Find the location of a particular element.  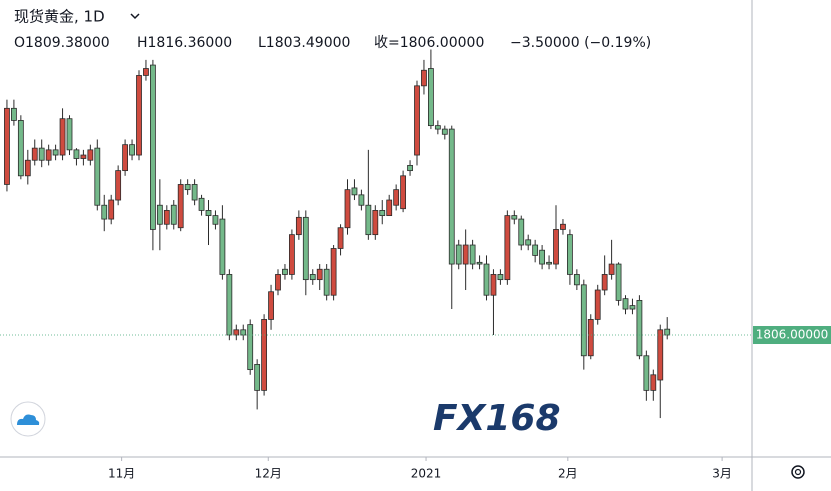

x-tick-label: 2021 is located at coordinates (426, 474).